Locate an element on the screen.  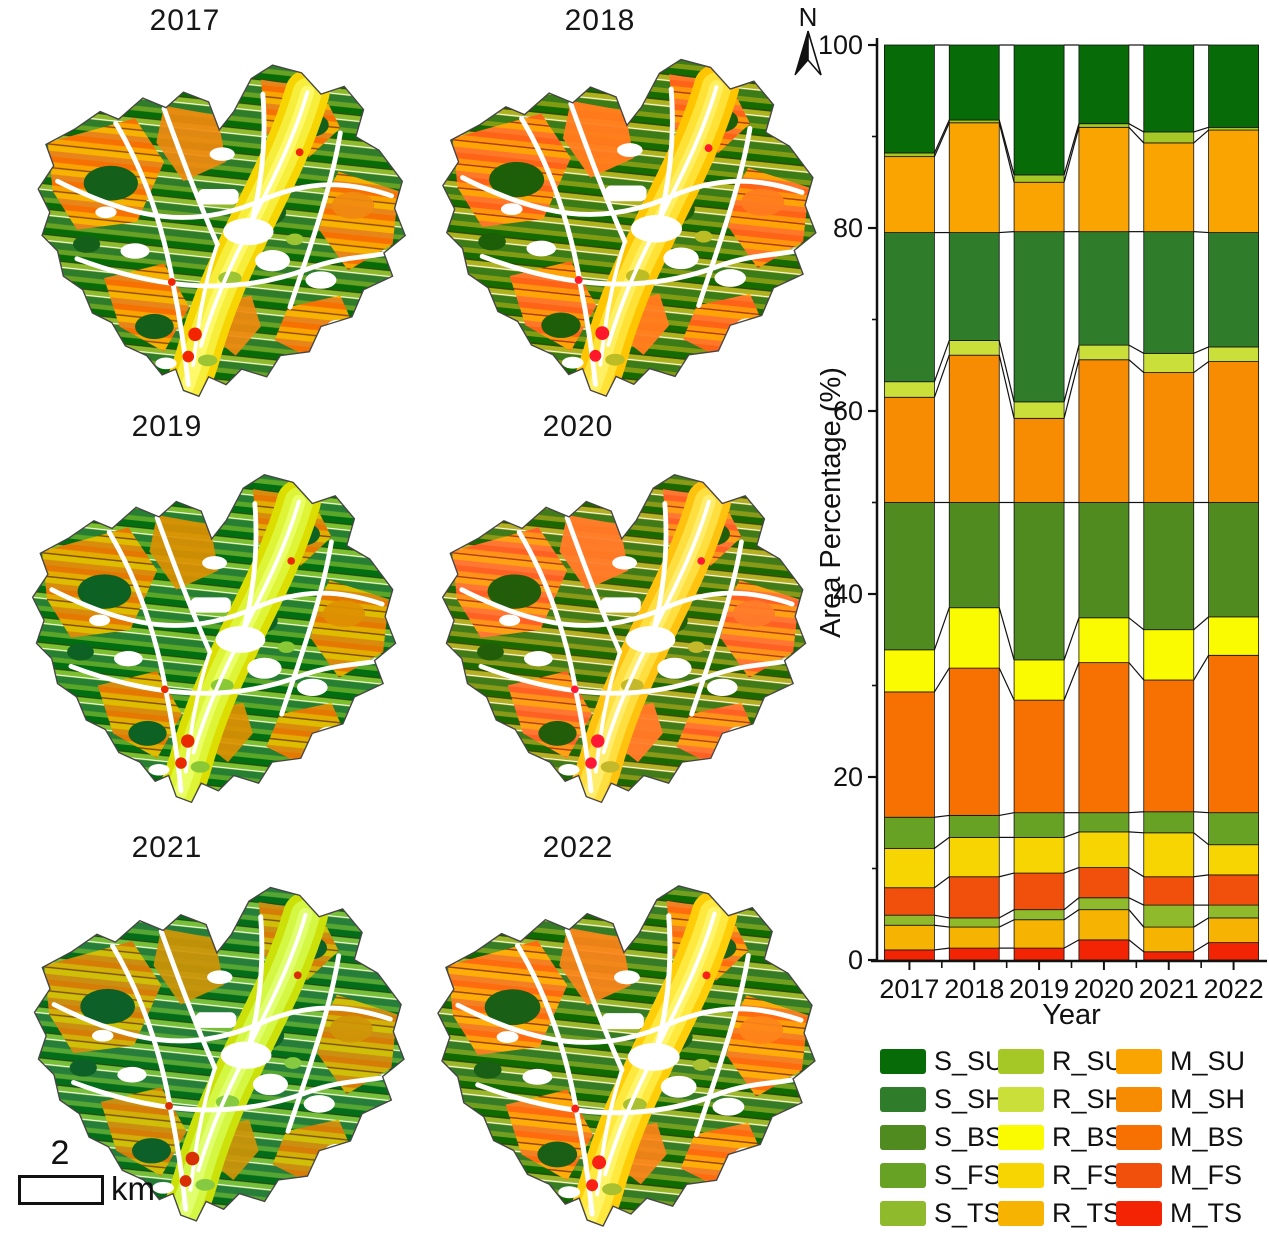
north-arrow-label: N is located at coordinates (808, 18).